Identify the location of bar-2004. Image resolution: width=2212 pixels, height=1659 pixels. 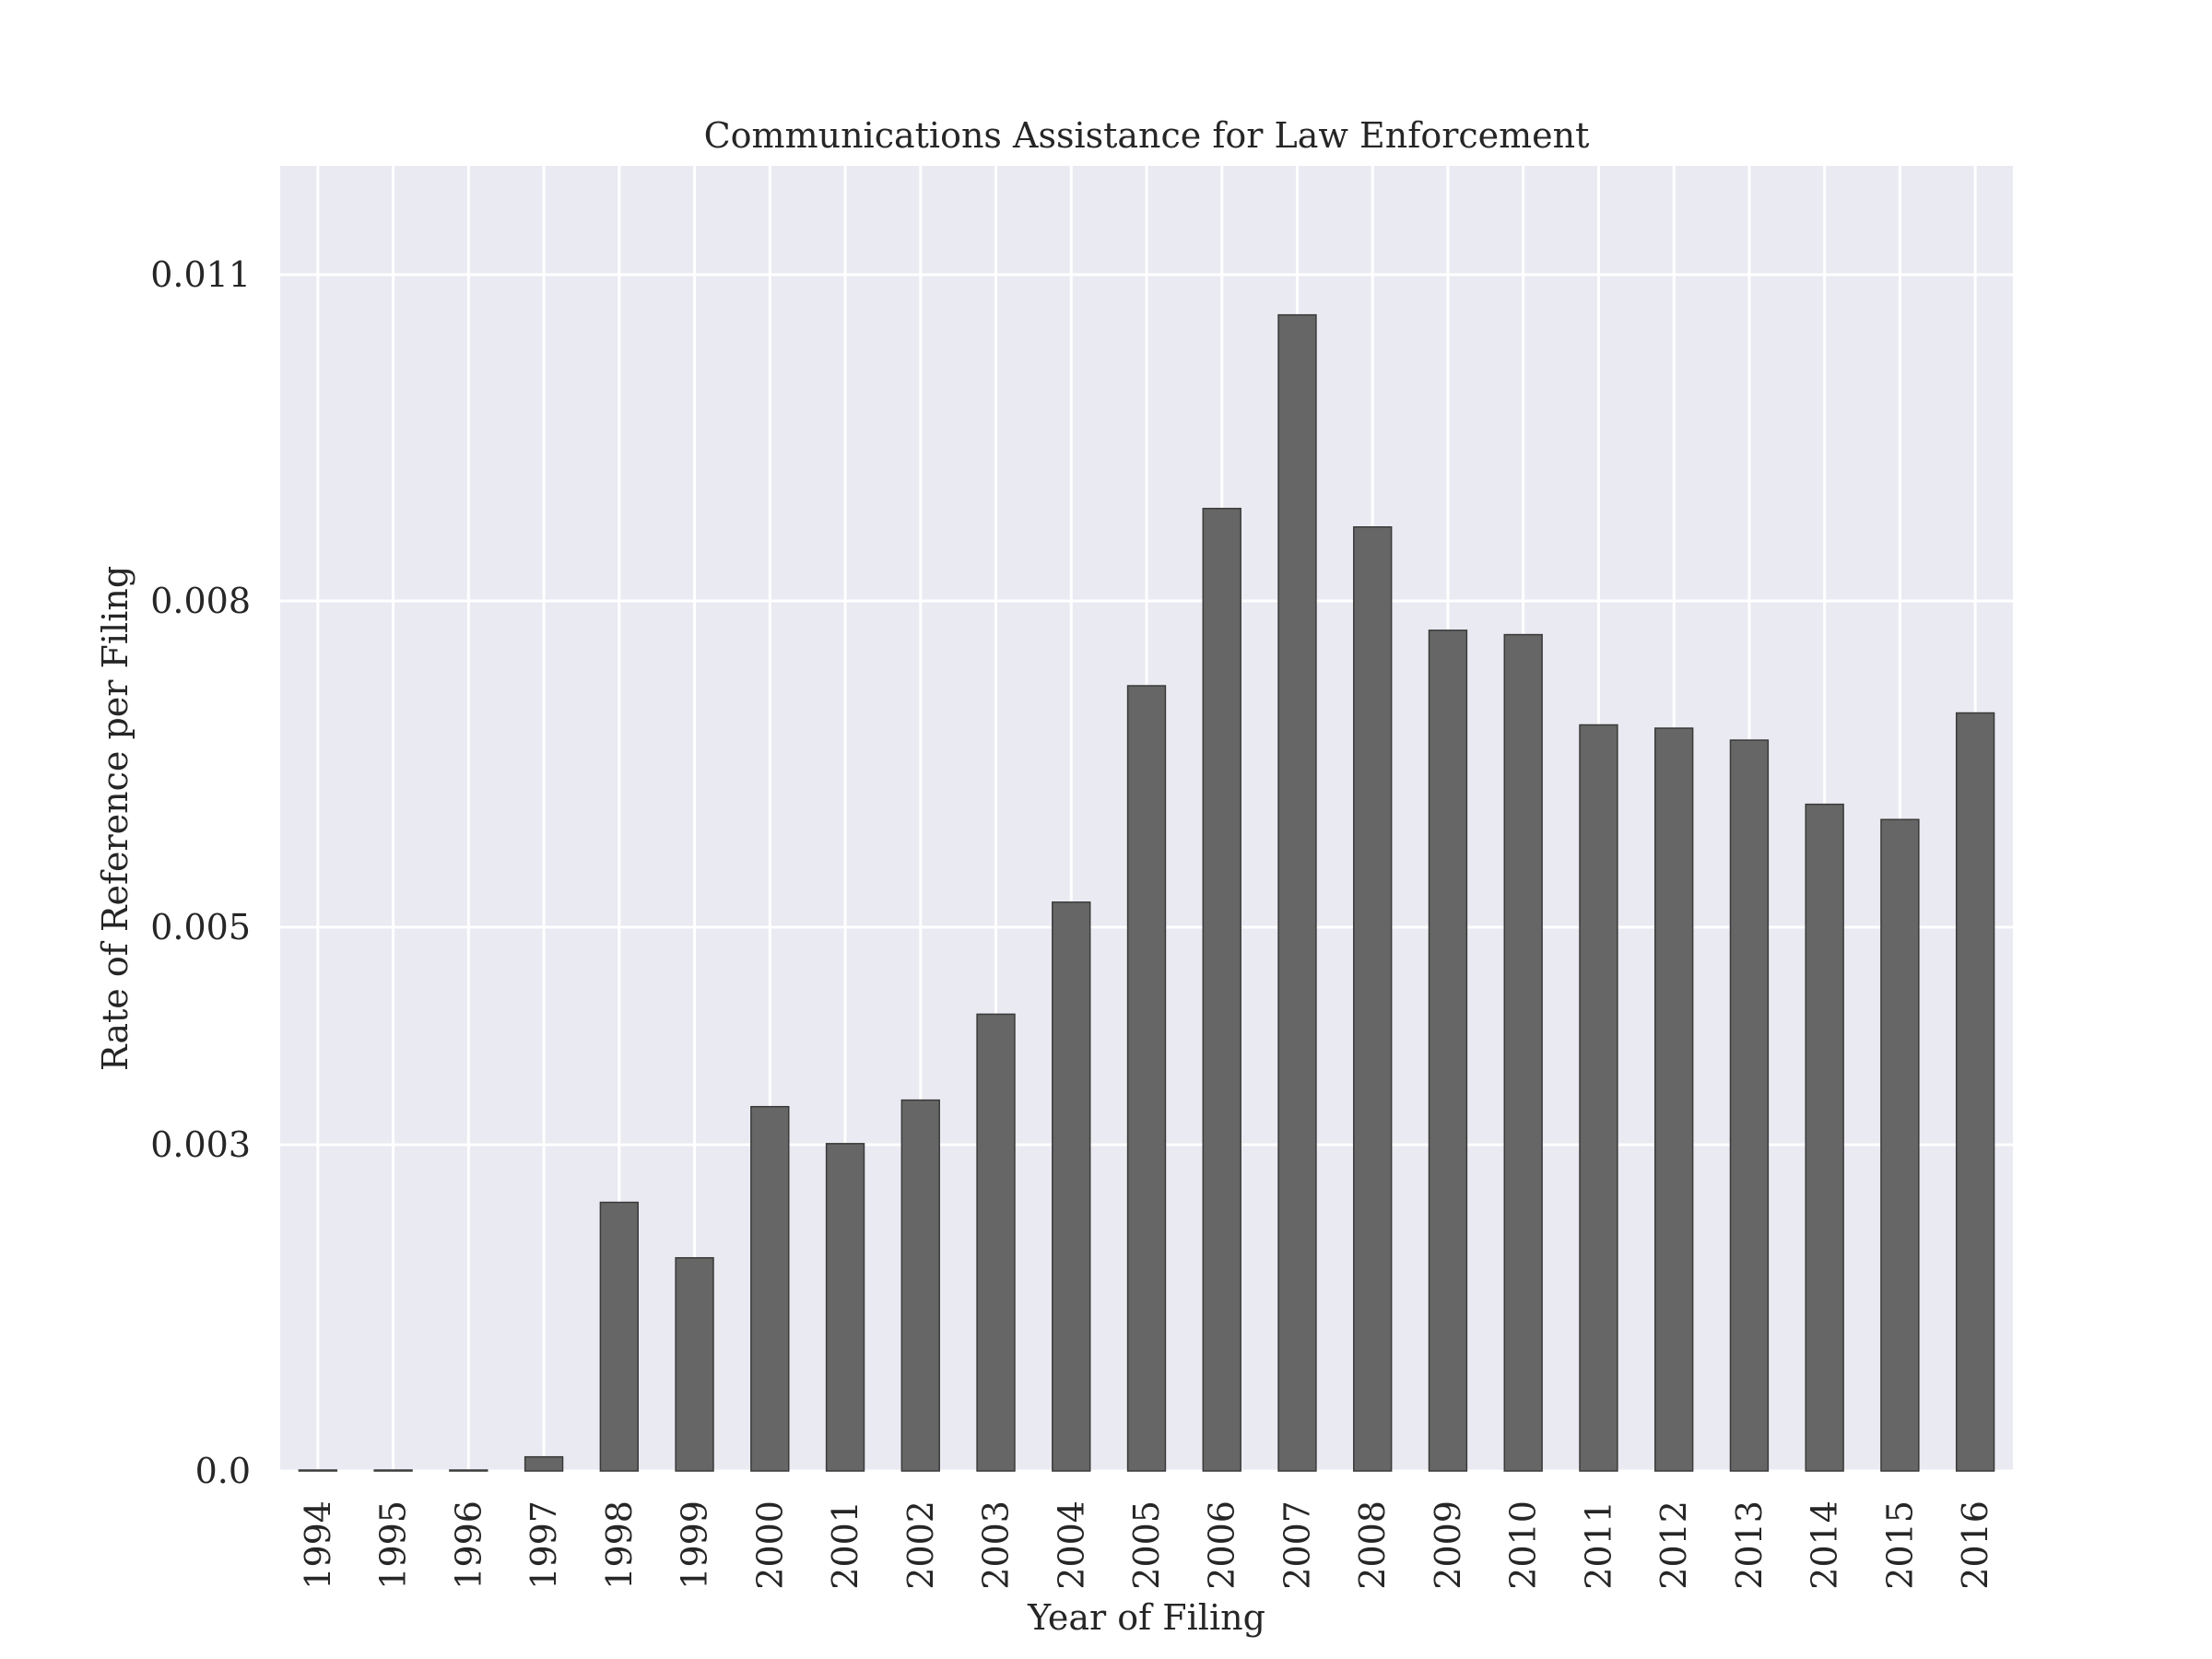
(1071, 1186).